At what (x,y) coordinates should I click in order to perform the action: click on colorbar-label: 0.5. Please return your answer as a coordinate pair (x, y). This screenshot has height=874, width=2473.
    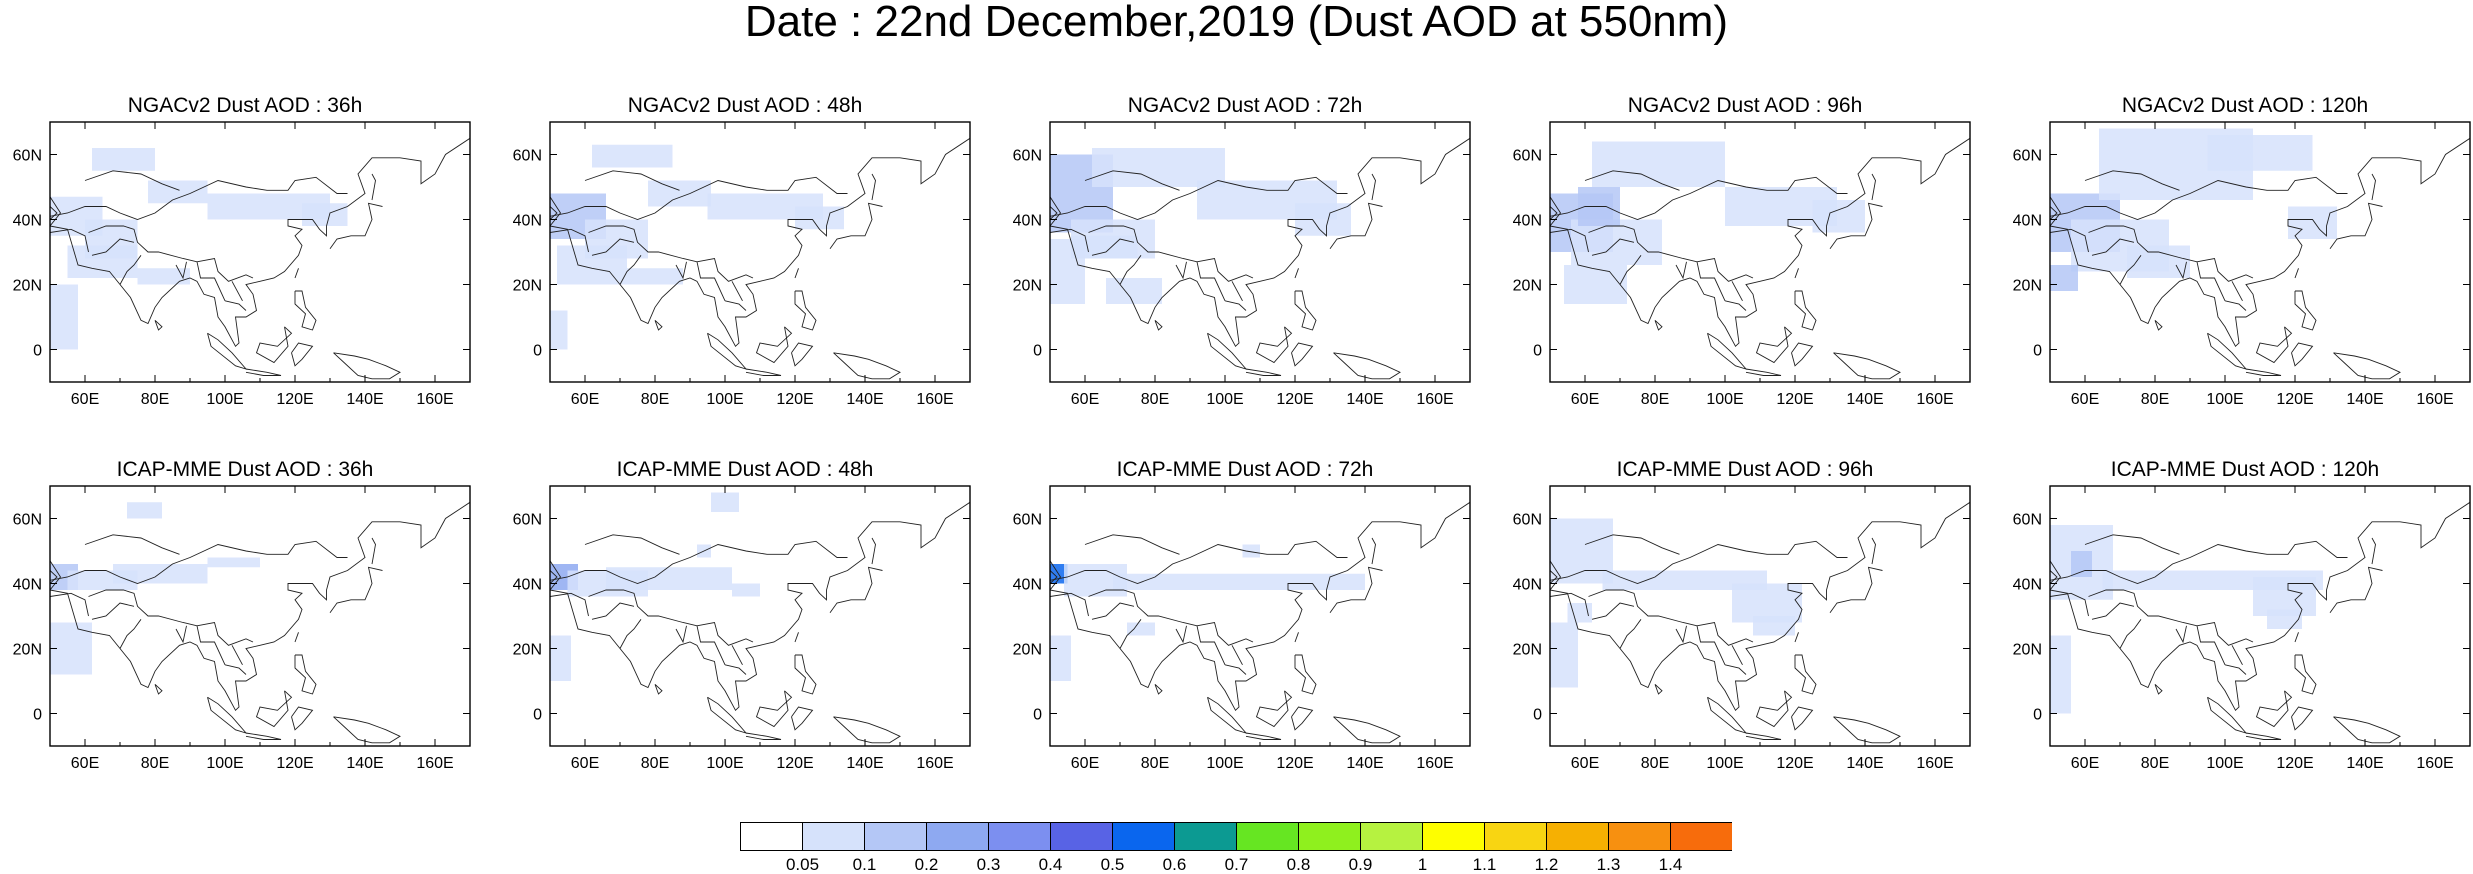
    Looking at the image, I should click on (1113, 864).